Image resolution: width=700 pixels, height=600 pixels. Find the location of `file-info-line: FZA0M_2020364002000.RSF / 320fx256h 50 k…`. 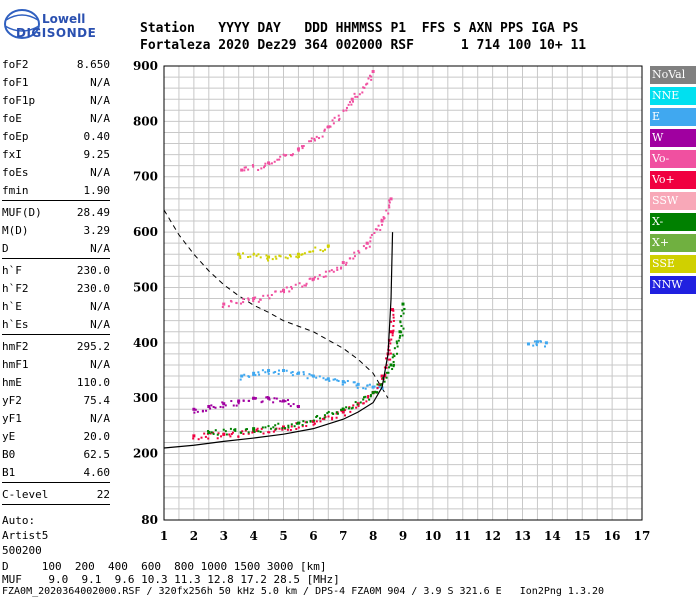

file-info-line: FZA0M_2020364002000.RSF / 320fx256h 50 k… is located at coordinates (303, 591).